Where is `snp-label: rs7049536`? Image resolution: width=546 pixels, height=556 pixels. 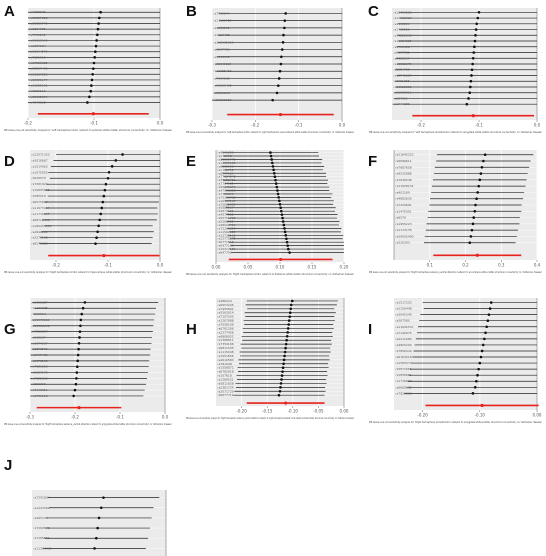 snp-label: rs7049536 is located at coordinates (404, 180).